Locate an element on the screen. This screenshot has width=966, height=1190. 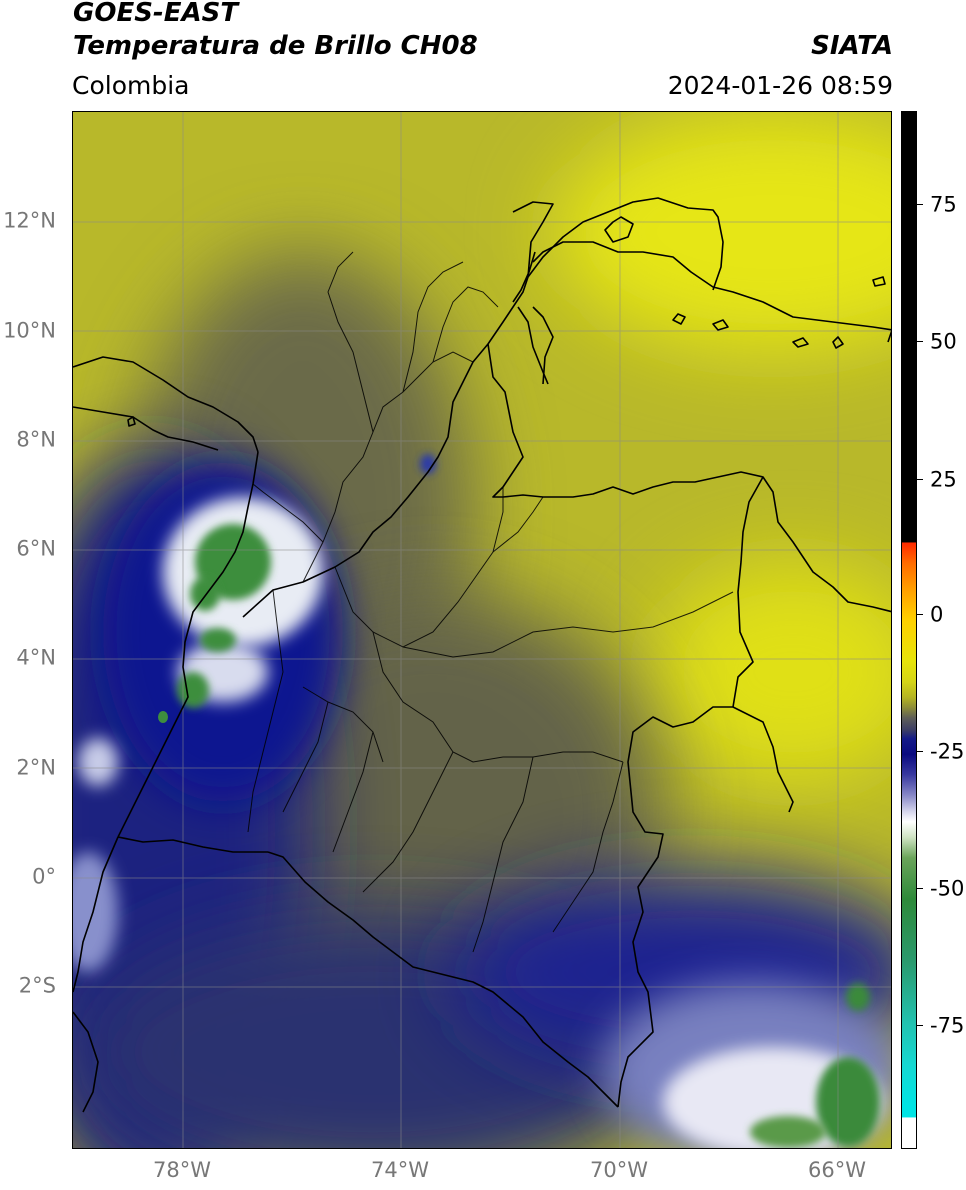
lat-label-12n: 12°N is located at coordinates (29, 220).